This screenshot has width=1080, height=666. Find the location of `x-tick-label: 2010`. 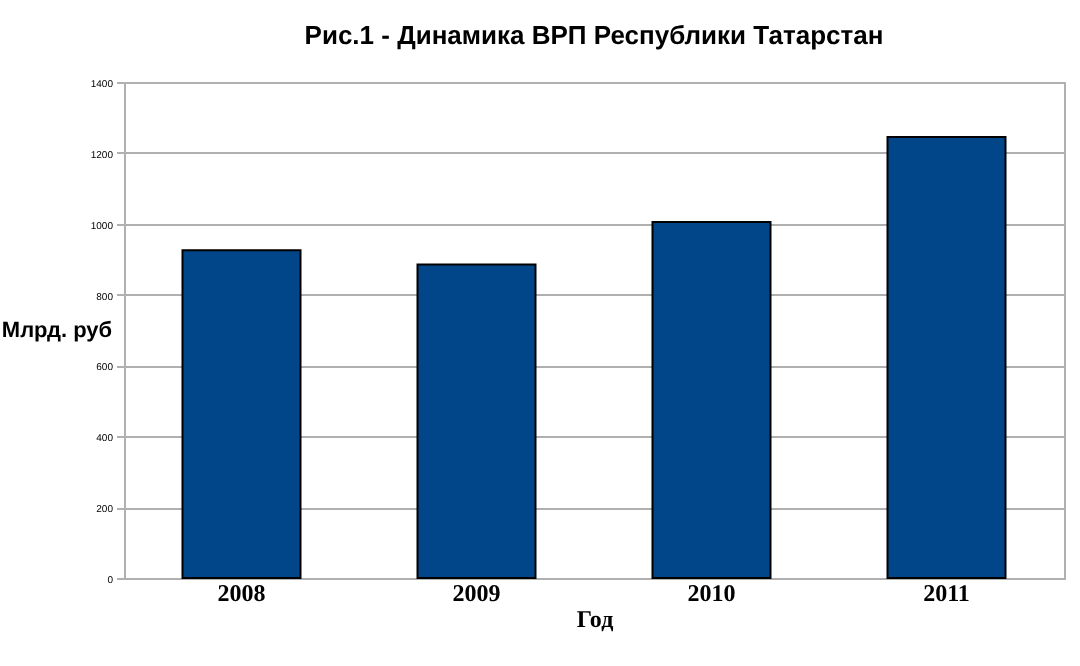

x-tick-label: 2010 is located at coordinates (711, 593).